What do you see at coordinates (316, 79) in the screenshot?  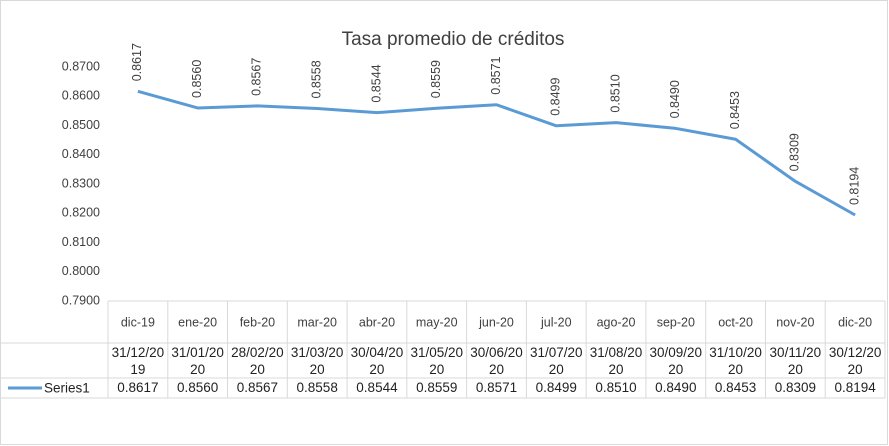 I see `data-label: 0.8558` at bounding box center [316, 79].